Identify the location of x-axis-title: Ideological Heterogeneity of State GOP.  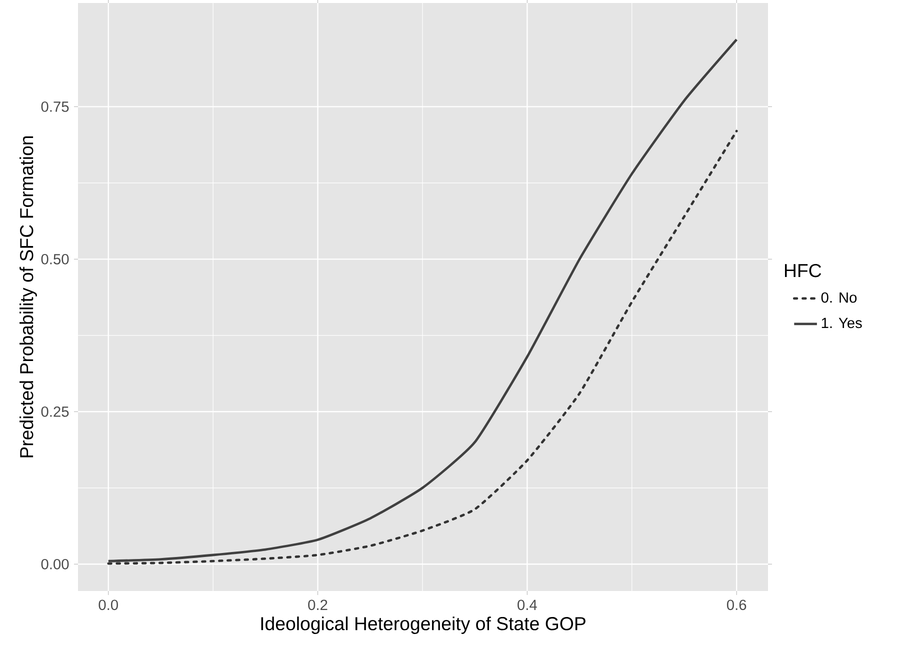
(423, 625).